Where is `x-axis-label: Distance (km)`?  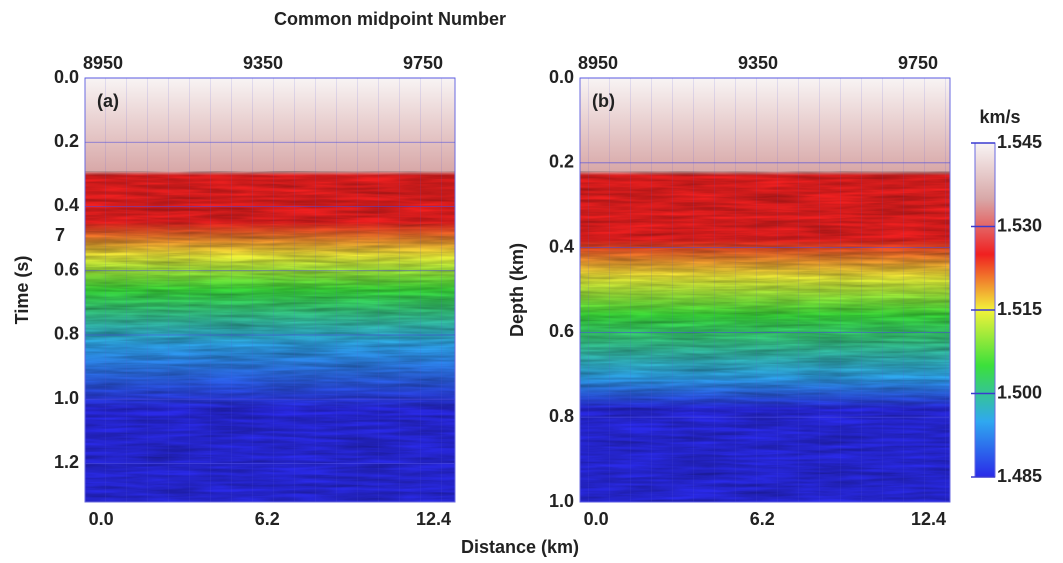 x-axis-label: Distance (km) is located at coordinates (520, 547).